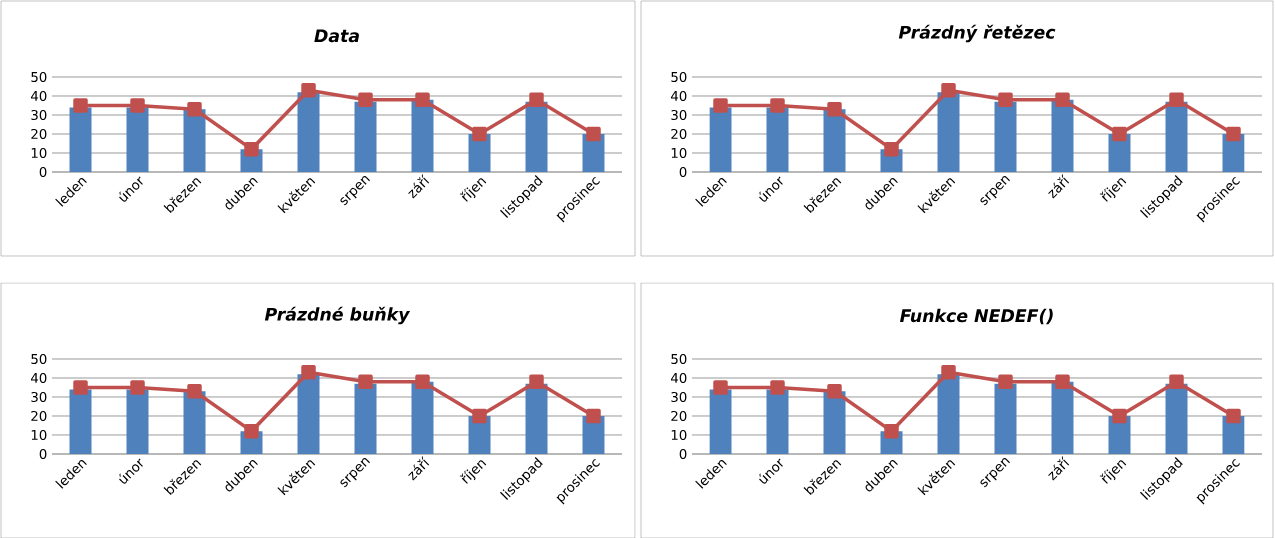  I want to click on chart-title: Data, so click(336, 36).